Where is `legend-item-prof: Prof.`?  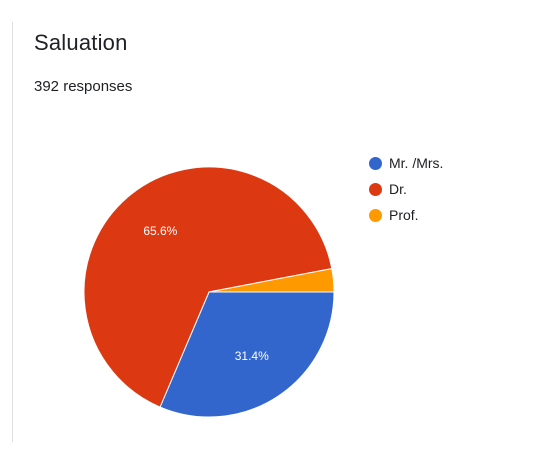 legend-item-prof: Prof. is located at coordinates (406, 215).